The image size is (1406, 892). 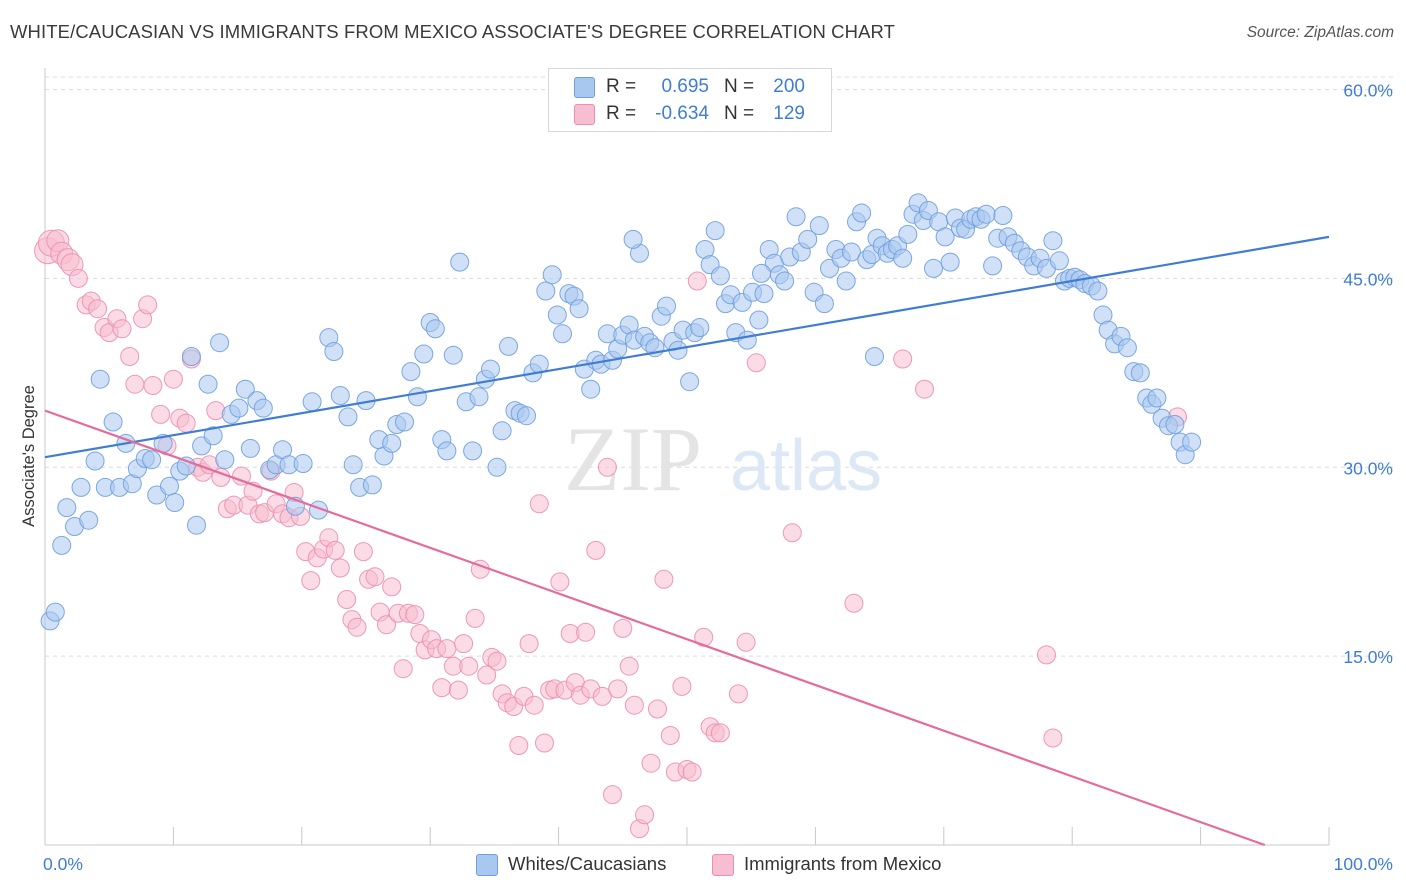 I want to click on y-tick-label: 30.0%, so click(x=1368, y=468).